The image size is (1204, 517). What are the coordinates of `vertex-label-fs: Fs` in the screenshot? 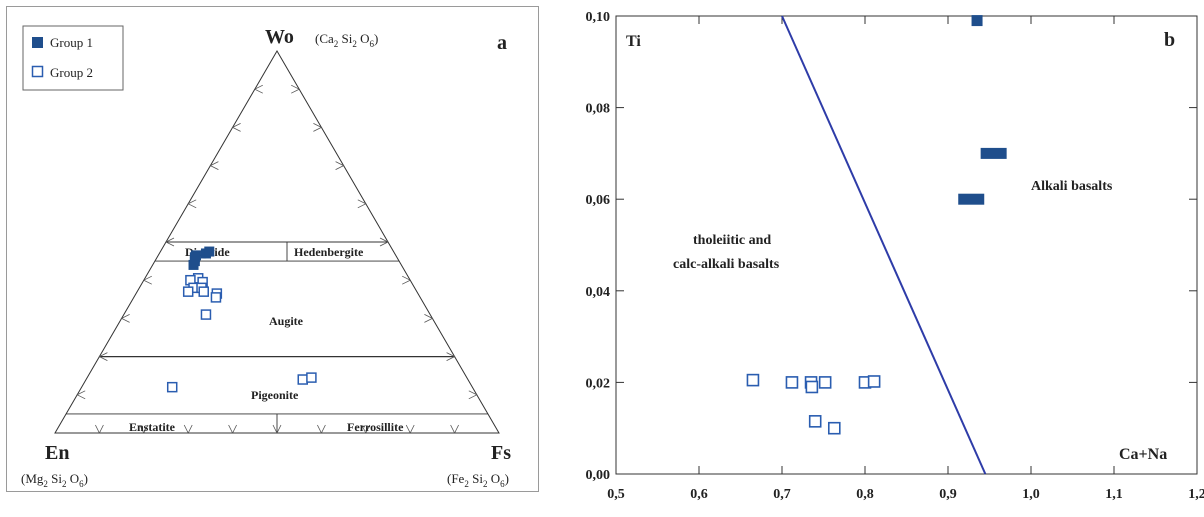 It's located at (501, 453).